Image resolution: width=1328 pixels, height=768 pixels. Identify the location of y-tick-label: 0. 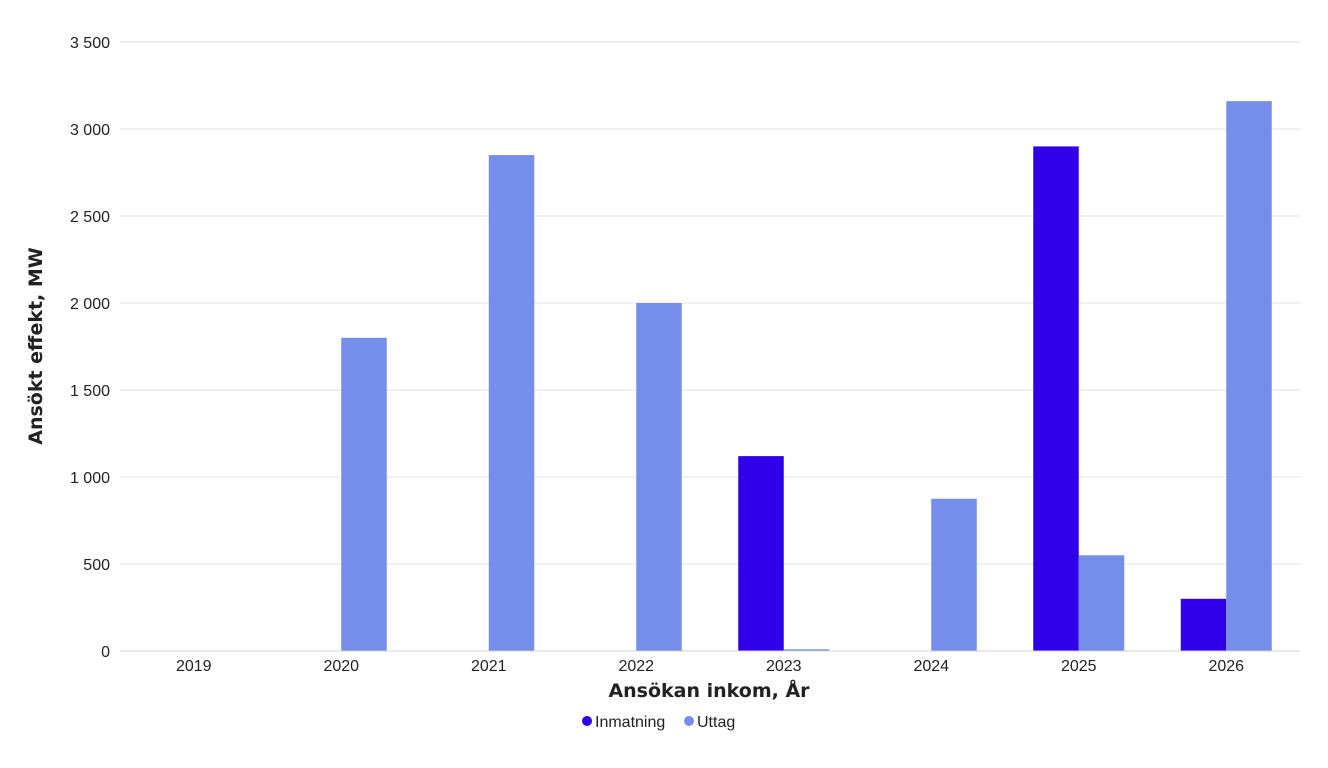
(105, 652).